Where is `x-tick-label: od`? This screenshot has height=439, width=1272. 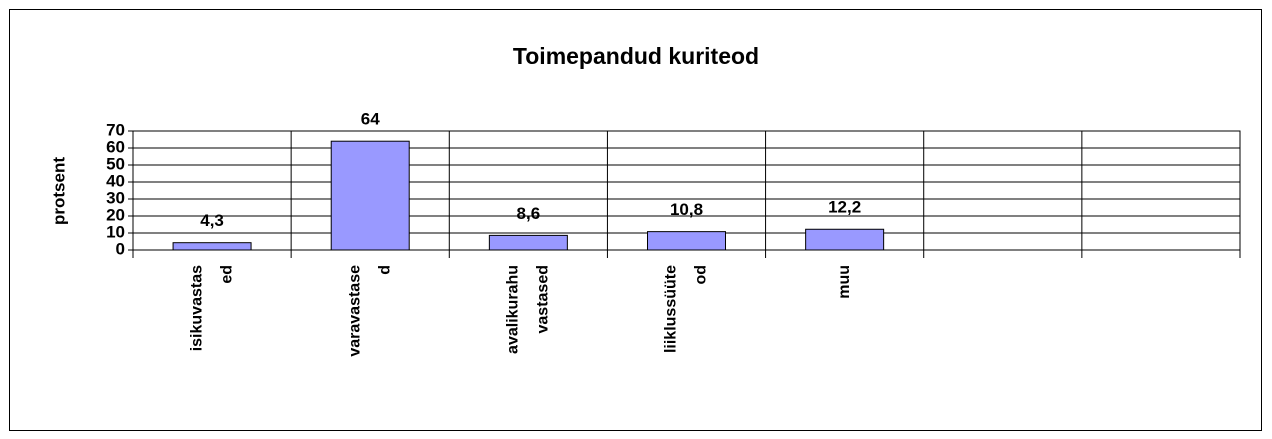
x-tick-label: od is located at coordinates (701, 275).